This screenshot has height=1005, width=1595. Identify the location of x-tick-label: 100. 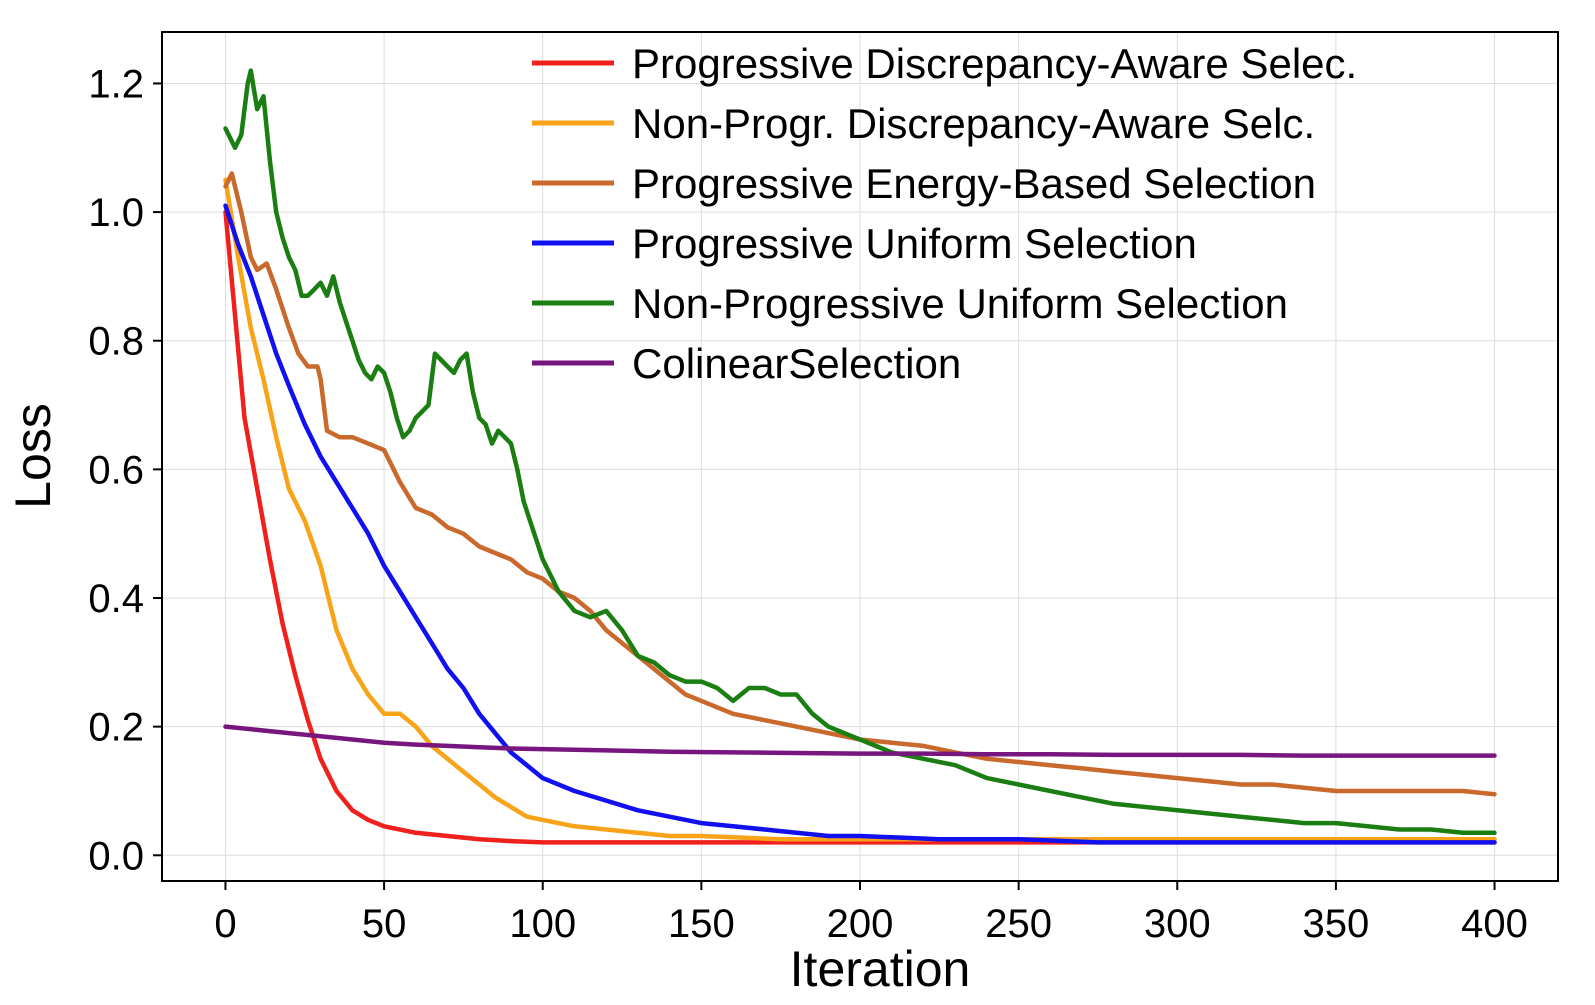
(542, 924).